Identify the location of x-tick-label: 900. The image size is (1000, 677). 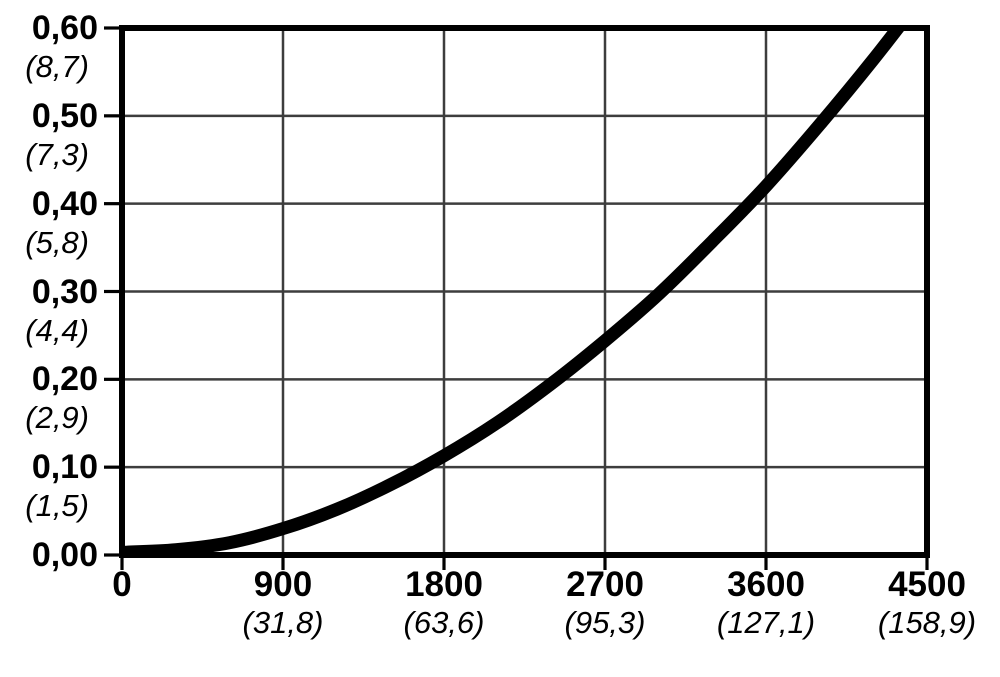
(283, 584).